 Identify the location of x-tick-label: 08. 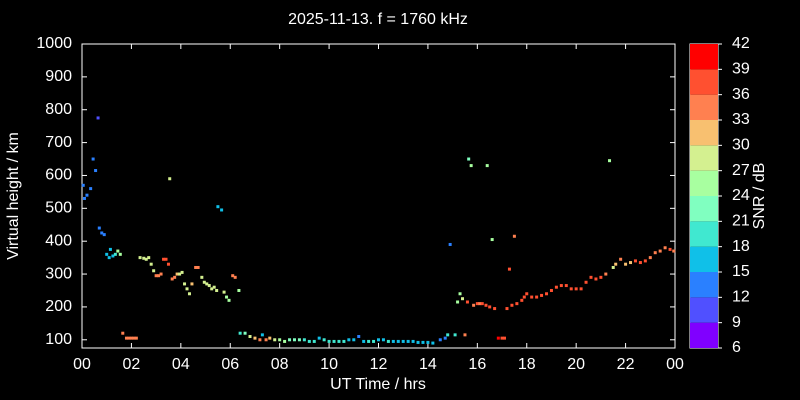
(280, 364).